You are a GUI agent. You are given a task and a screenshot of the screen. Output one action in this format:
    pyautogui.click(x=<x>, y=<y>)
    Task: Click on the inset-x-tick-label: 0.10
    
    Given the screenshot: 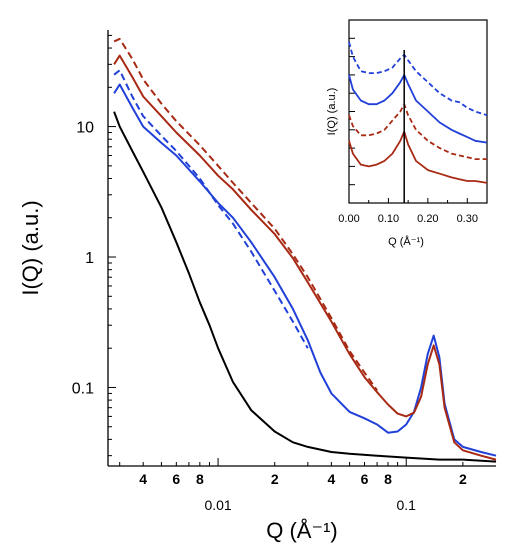 What is the action you would take?
    pyautogui.click(x=388, y=219)
    